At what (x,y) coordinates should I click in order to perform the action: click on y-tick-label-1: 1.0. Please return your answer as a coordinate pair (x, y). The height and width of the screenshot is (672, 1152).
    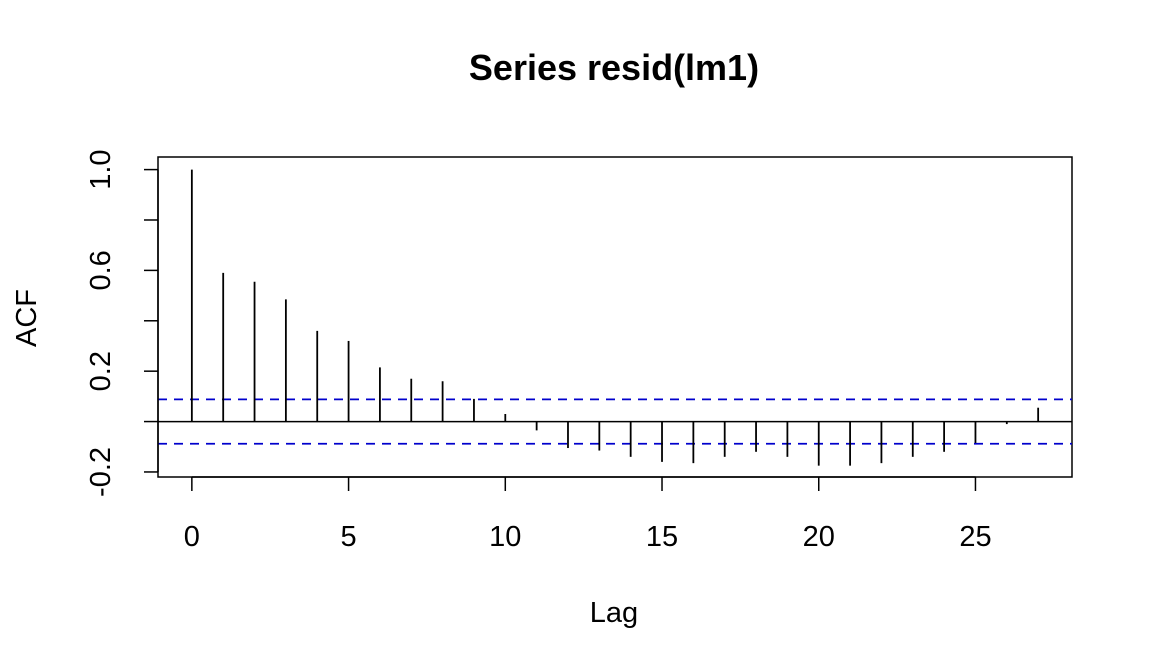
    Looking at the image, I should click on (101, 169).